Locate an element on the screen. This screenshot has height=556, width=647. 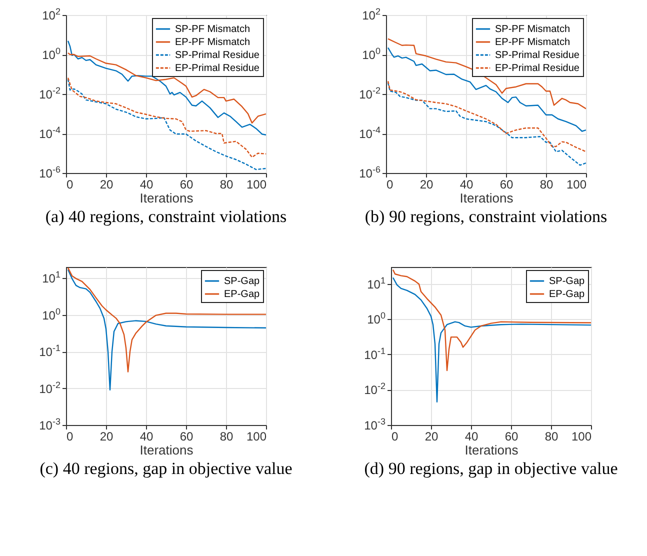
text: (a) 40 regions, constraint violations is located at coordinates (166, 216).